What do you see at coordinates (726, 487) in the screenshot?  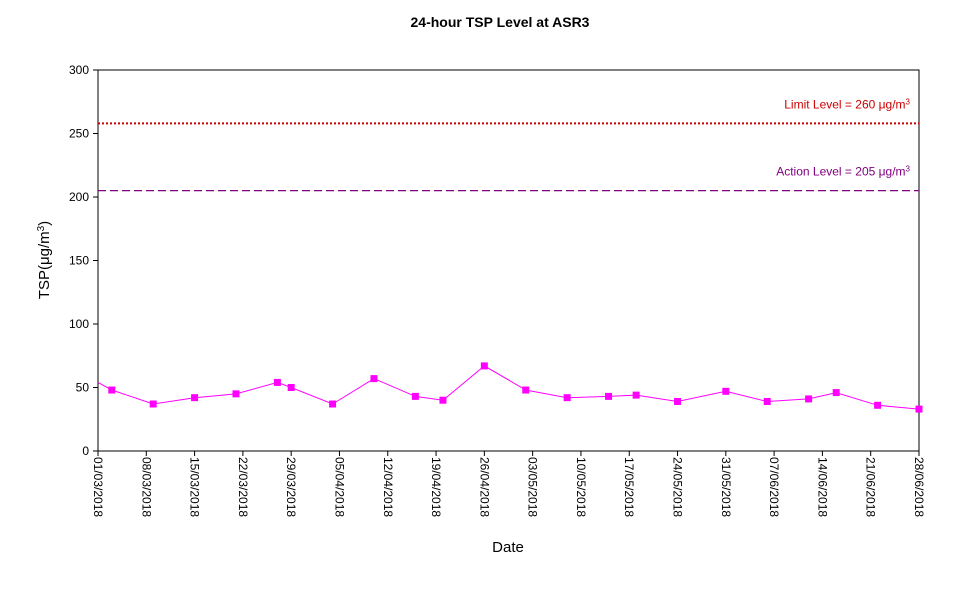 I see `x-tick-label: 31/05/2018` at bounding box center [726, 487].